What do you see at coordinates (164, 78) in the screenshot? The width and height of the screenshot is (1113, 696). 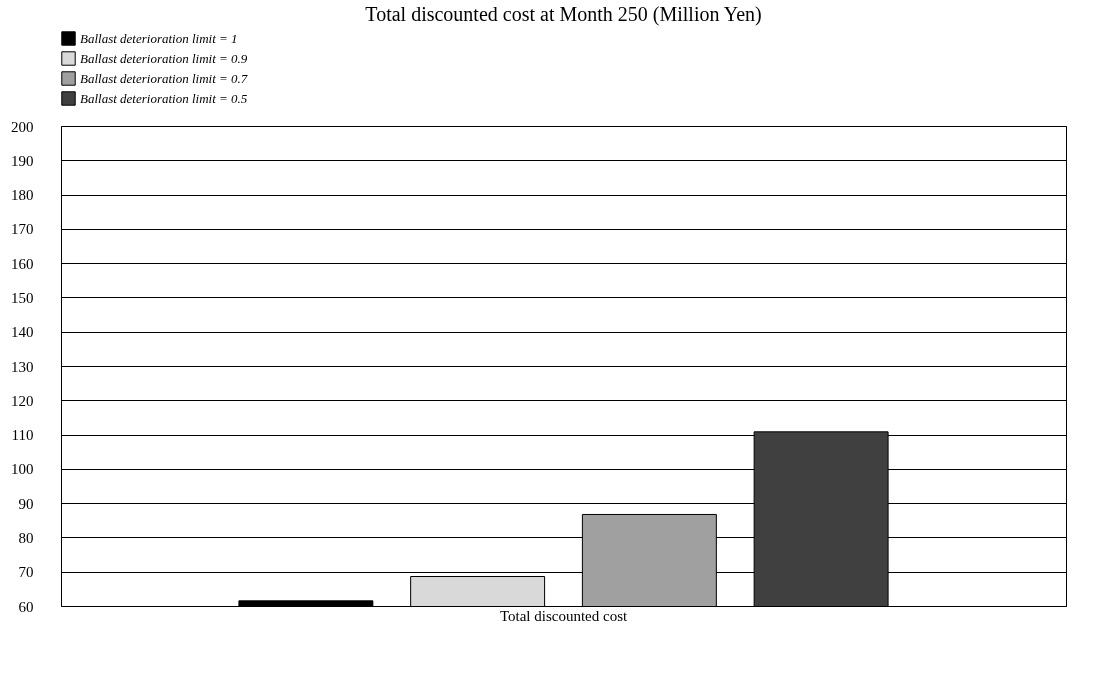 I see `legend-label: Ballast deterioration limit = 0.7` at bounding box center [164, 78].